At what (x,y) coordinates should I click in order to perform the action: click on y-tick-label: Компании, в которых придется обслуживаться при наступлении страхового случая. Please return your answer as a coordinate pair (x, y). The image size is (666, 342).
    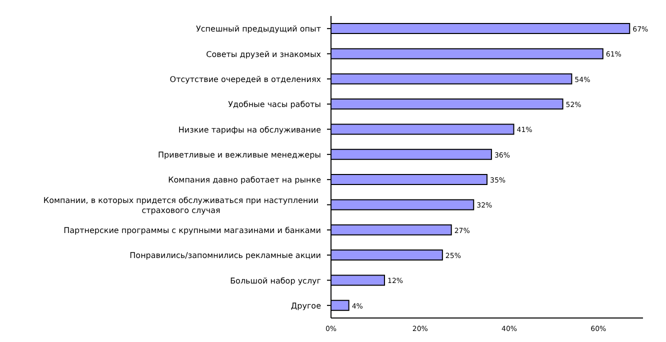
    Looking at the image, I should click on (181, 205).